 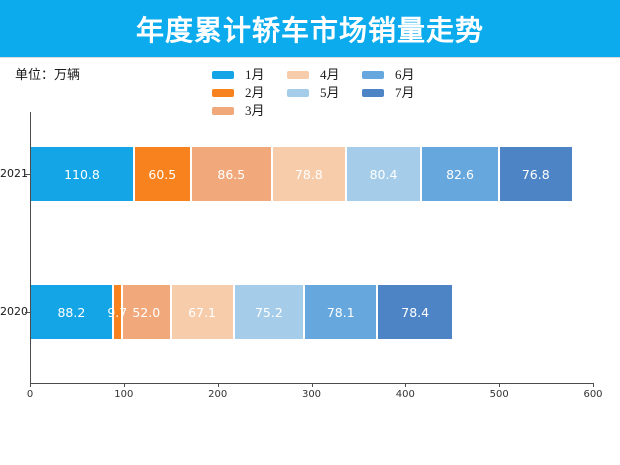 I want to click on unit-label: 单位：万辆, so click(x=48, y=74).